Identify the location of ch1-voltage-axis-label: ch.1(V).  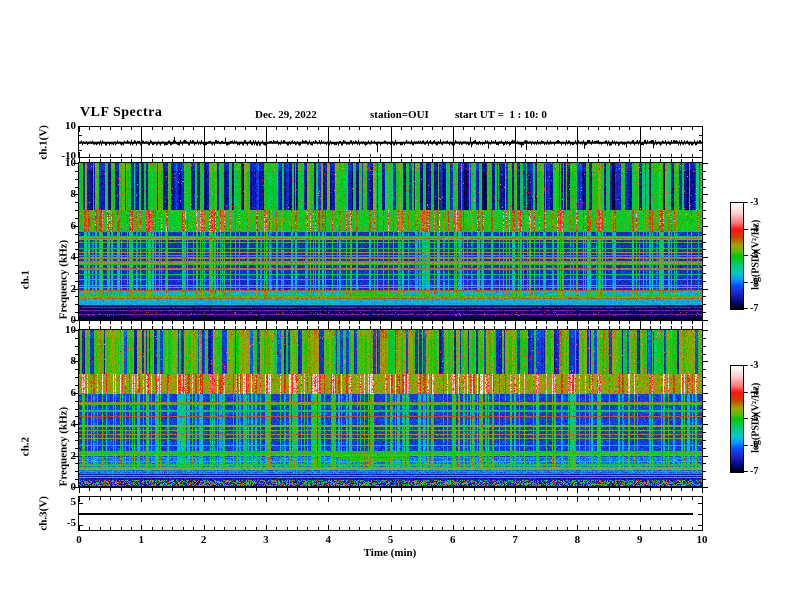
(43, 142).